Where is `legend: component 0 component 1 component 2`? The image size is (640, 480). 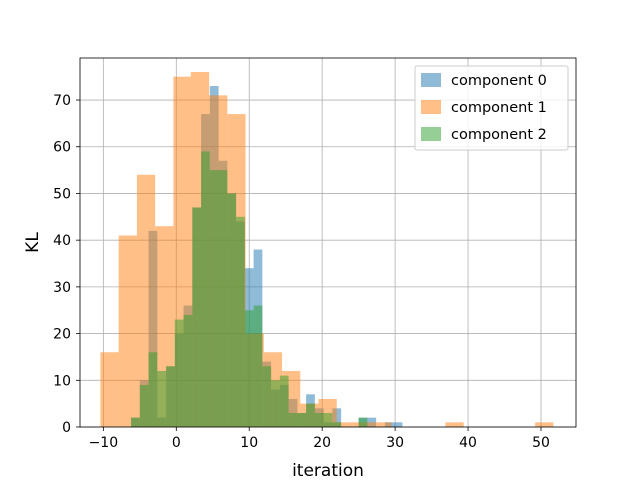 legend: component 0 component 1 component 2 is located at coordinates (491, 108).